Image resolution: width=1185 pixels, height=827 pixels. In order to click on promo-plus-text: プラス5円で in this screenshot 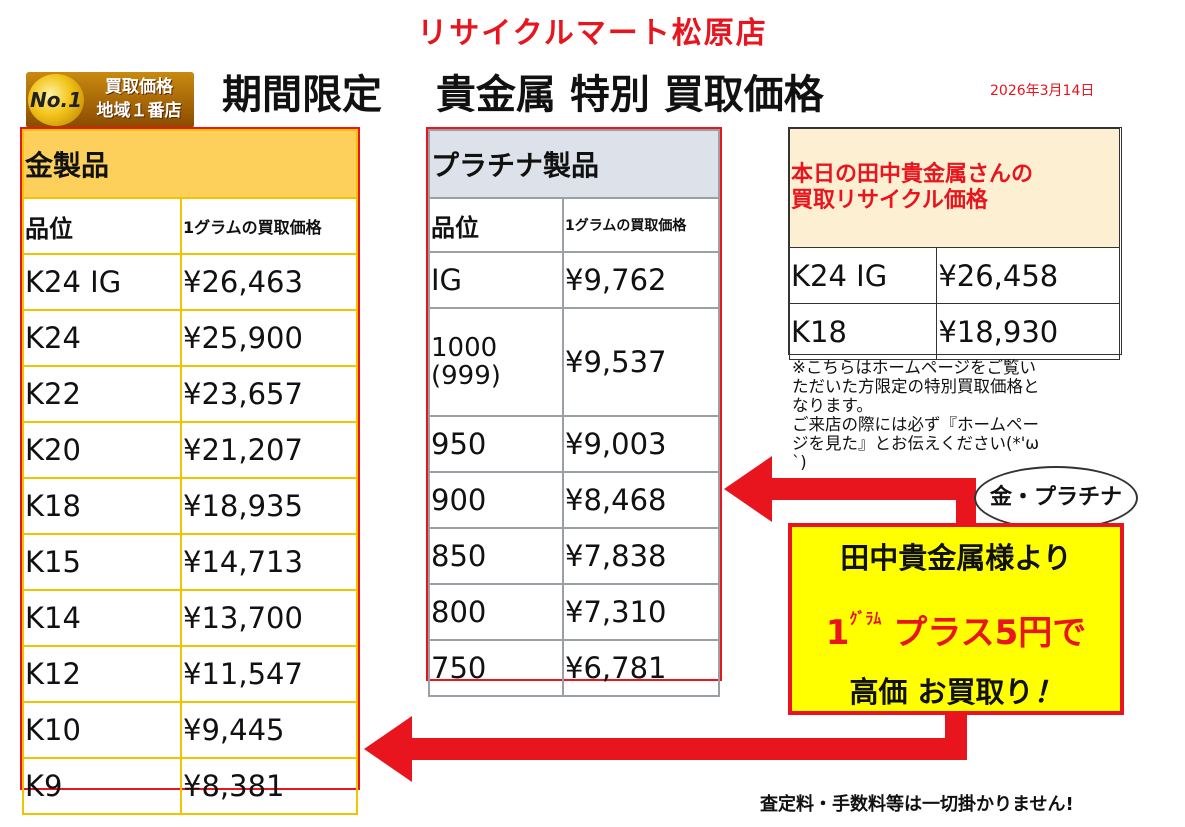, I will do `click(984, 633)`.